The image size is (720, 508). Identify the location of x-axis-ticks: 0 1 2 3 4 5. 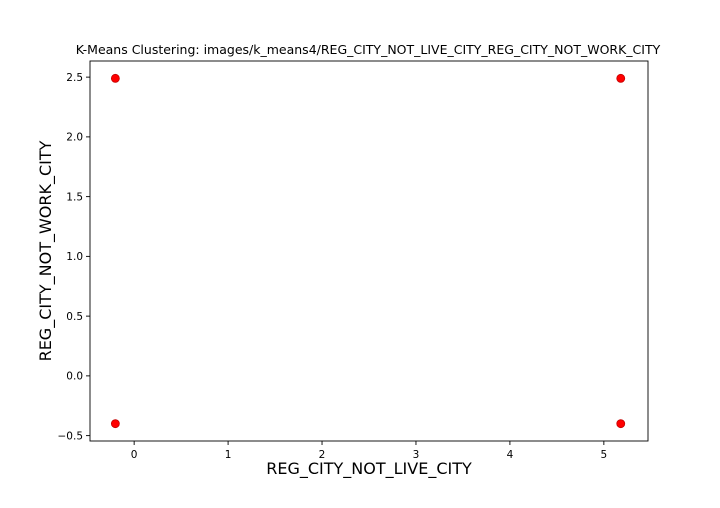
(369, 451).